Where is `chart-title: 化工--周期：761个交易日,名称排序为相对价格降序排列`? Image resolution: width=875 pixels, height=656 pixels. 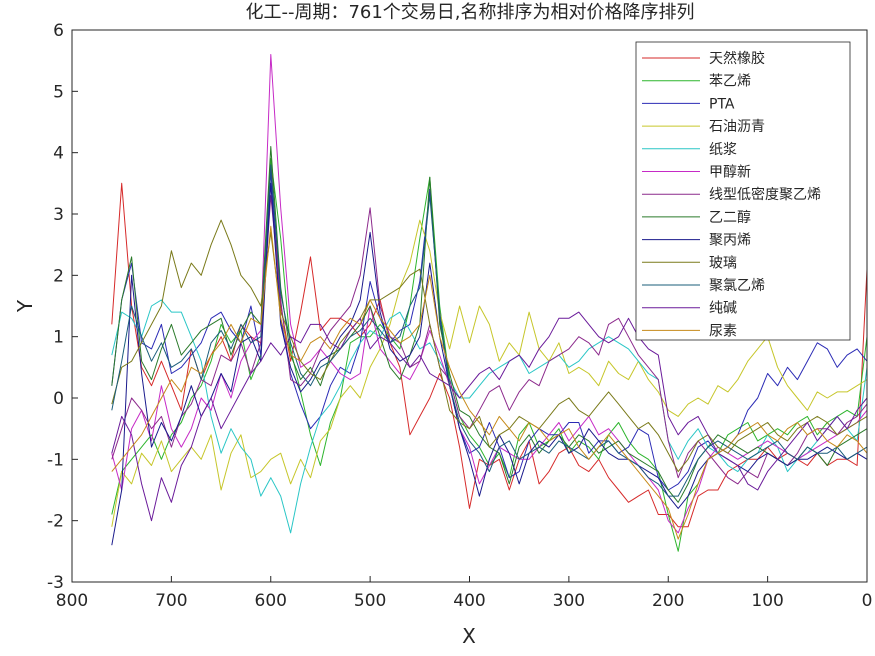
chart-title: 化工--周期：761个交易日,名称排序为相对价格降序排列 is located at coordinates (469, 12).